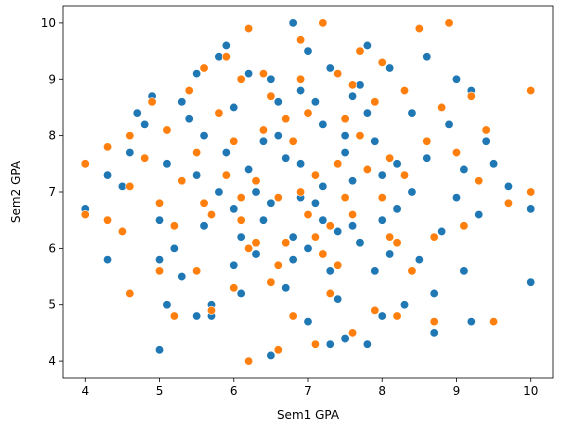  I want to click on y-tick-label: 10, so click(48, 23).